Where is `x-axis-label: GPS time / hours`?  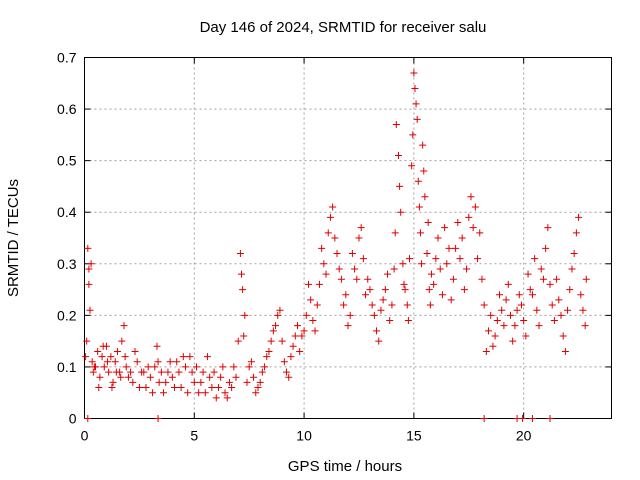
x-axis-label: GPS time / hours is located at coordinates (345, 466).